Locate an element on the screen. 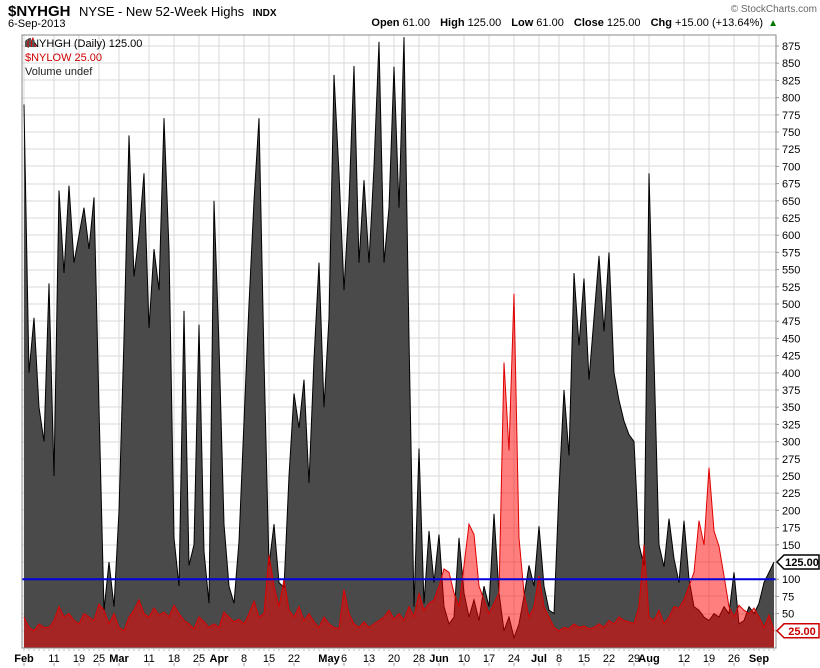 This screenshot has width=820, height=668. svg-text: 200 is located at coordinates (791, 511).